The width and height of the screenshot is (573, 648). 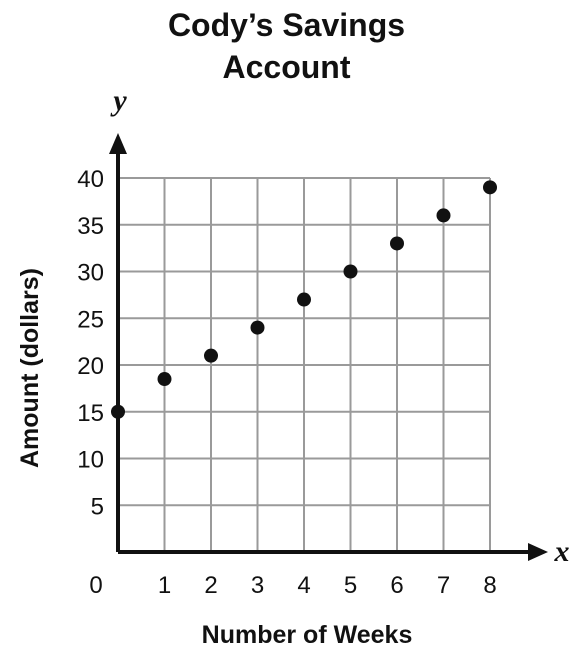 What do you see at coordinates (257, 585) in the screenshot?
I see `x-tick-label: 3` at bounding box center [257, 585].